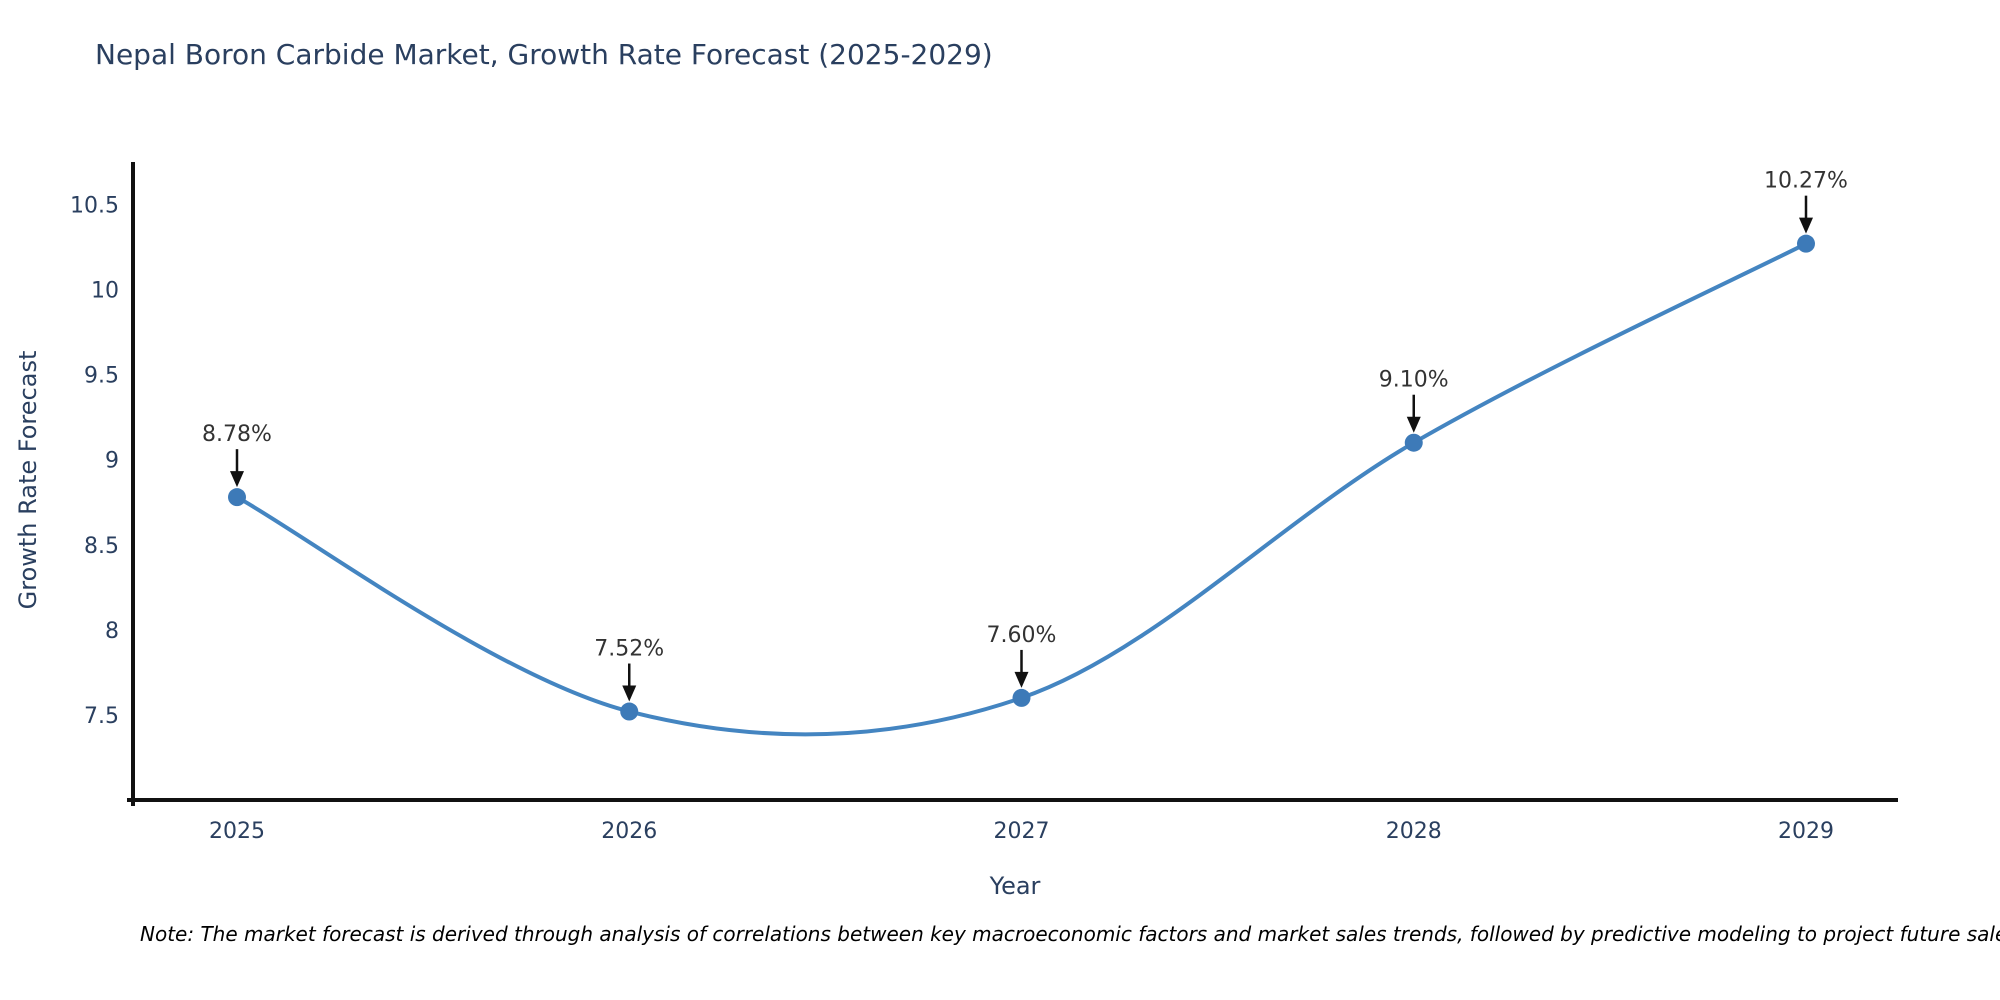  Describe the element at coordinates (112, 461) in the screenshot. I see `y-tick-label: 9` at that location.